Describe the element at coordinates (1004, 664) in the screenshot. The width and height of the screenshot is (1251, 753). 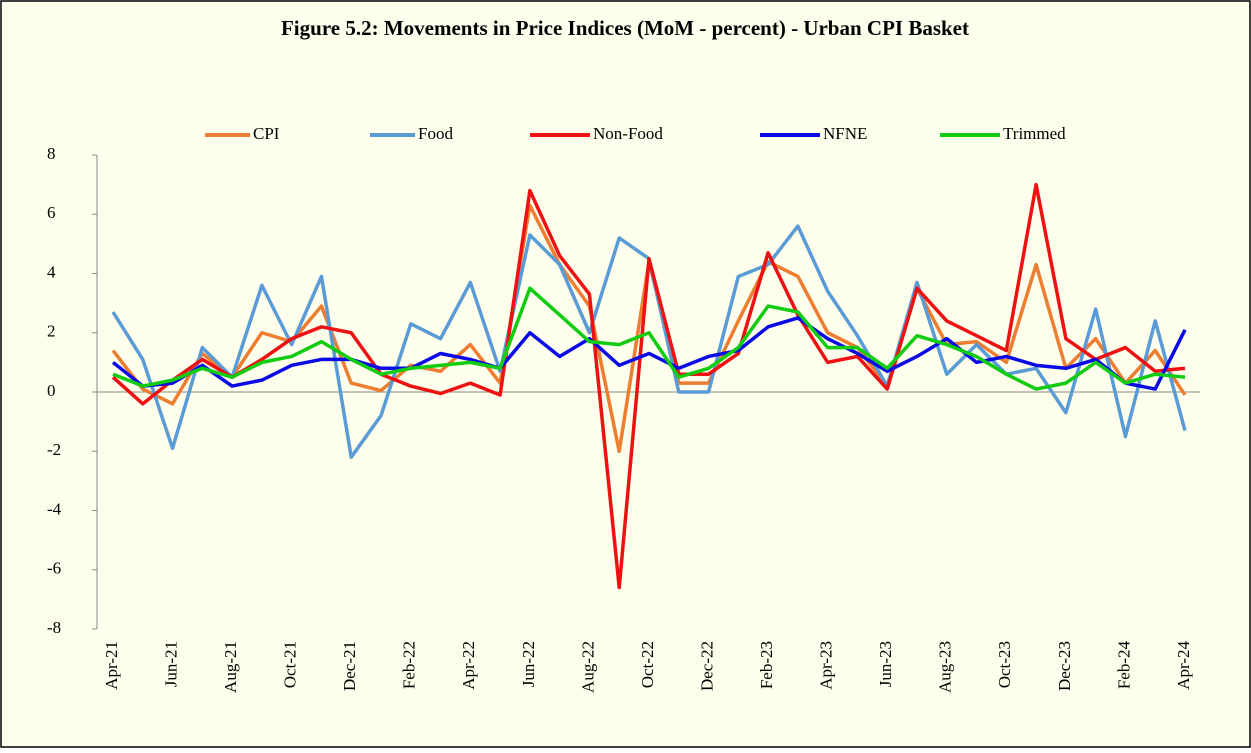
I see `x-tick-label: Oct-23` at that location.